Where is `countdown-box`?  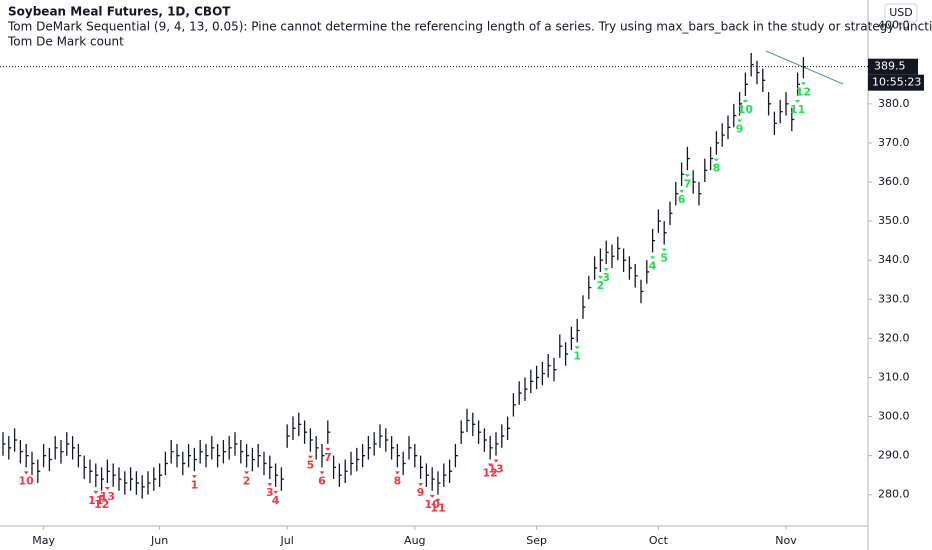 countdown-box is located at coordinates (896, 82).